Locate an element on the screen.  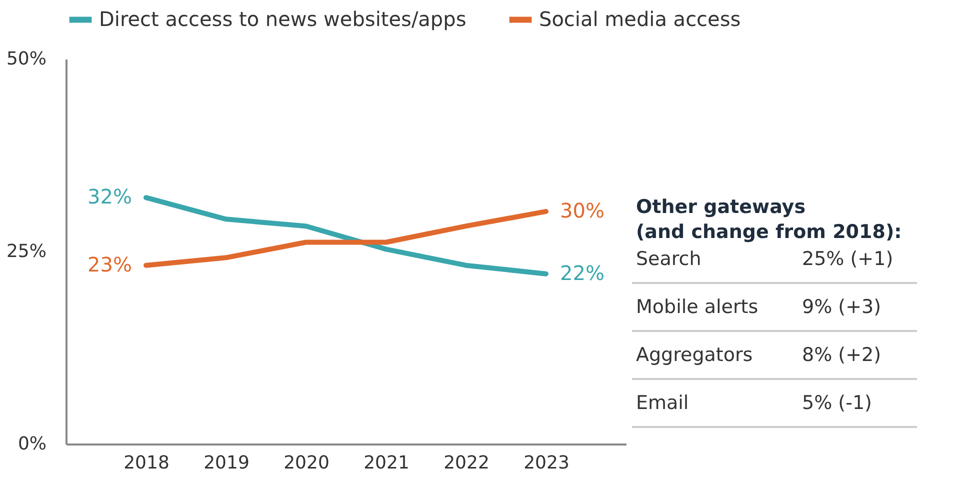
x-tick-label: 2021 is located at coordinates (387, 463).